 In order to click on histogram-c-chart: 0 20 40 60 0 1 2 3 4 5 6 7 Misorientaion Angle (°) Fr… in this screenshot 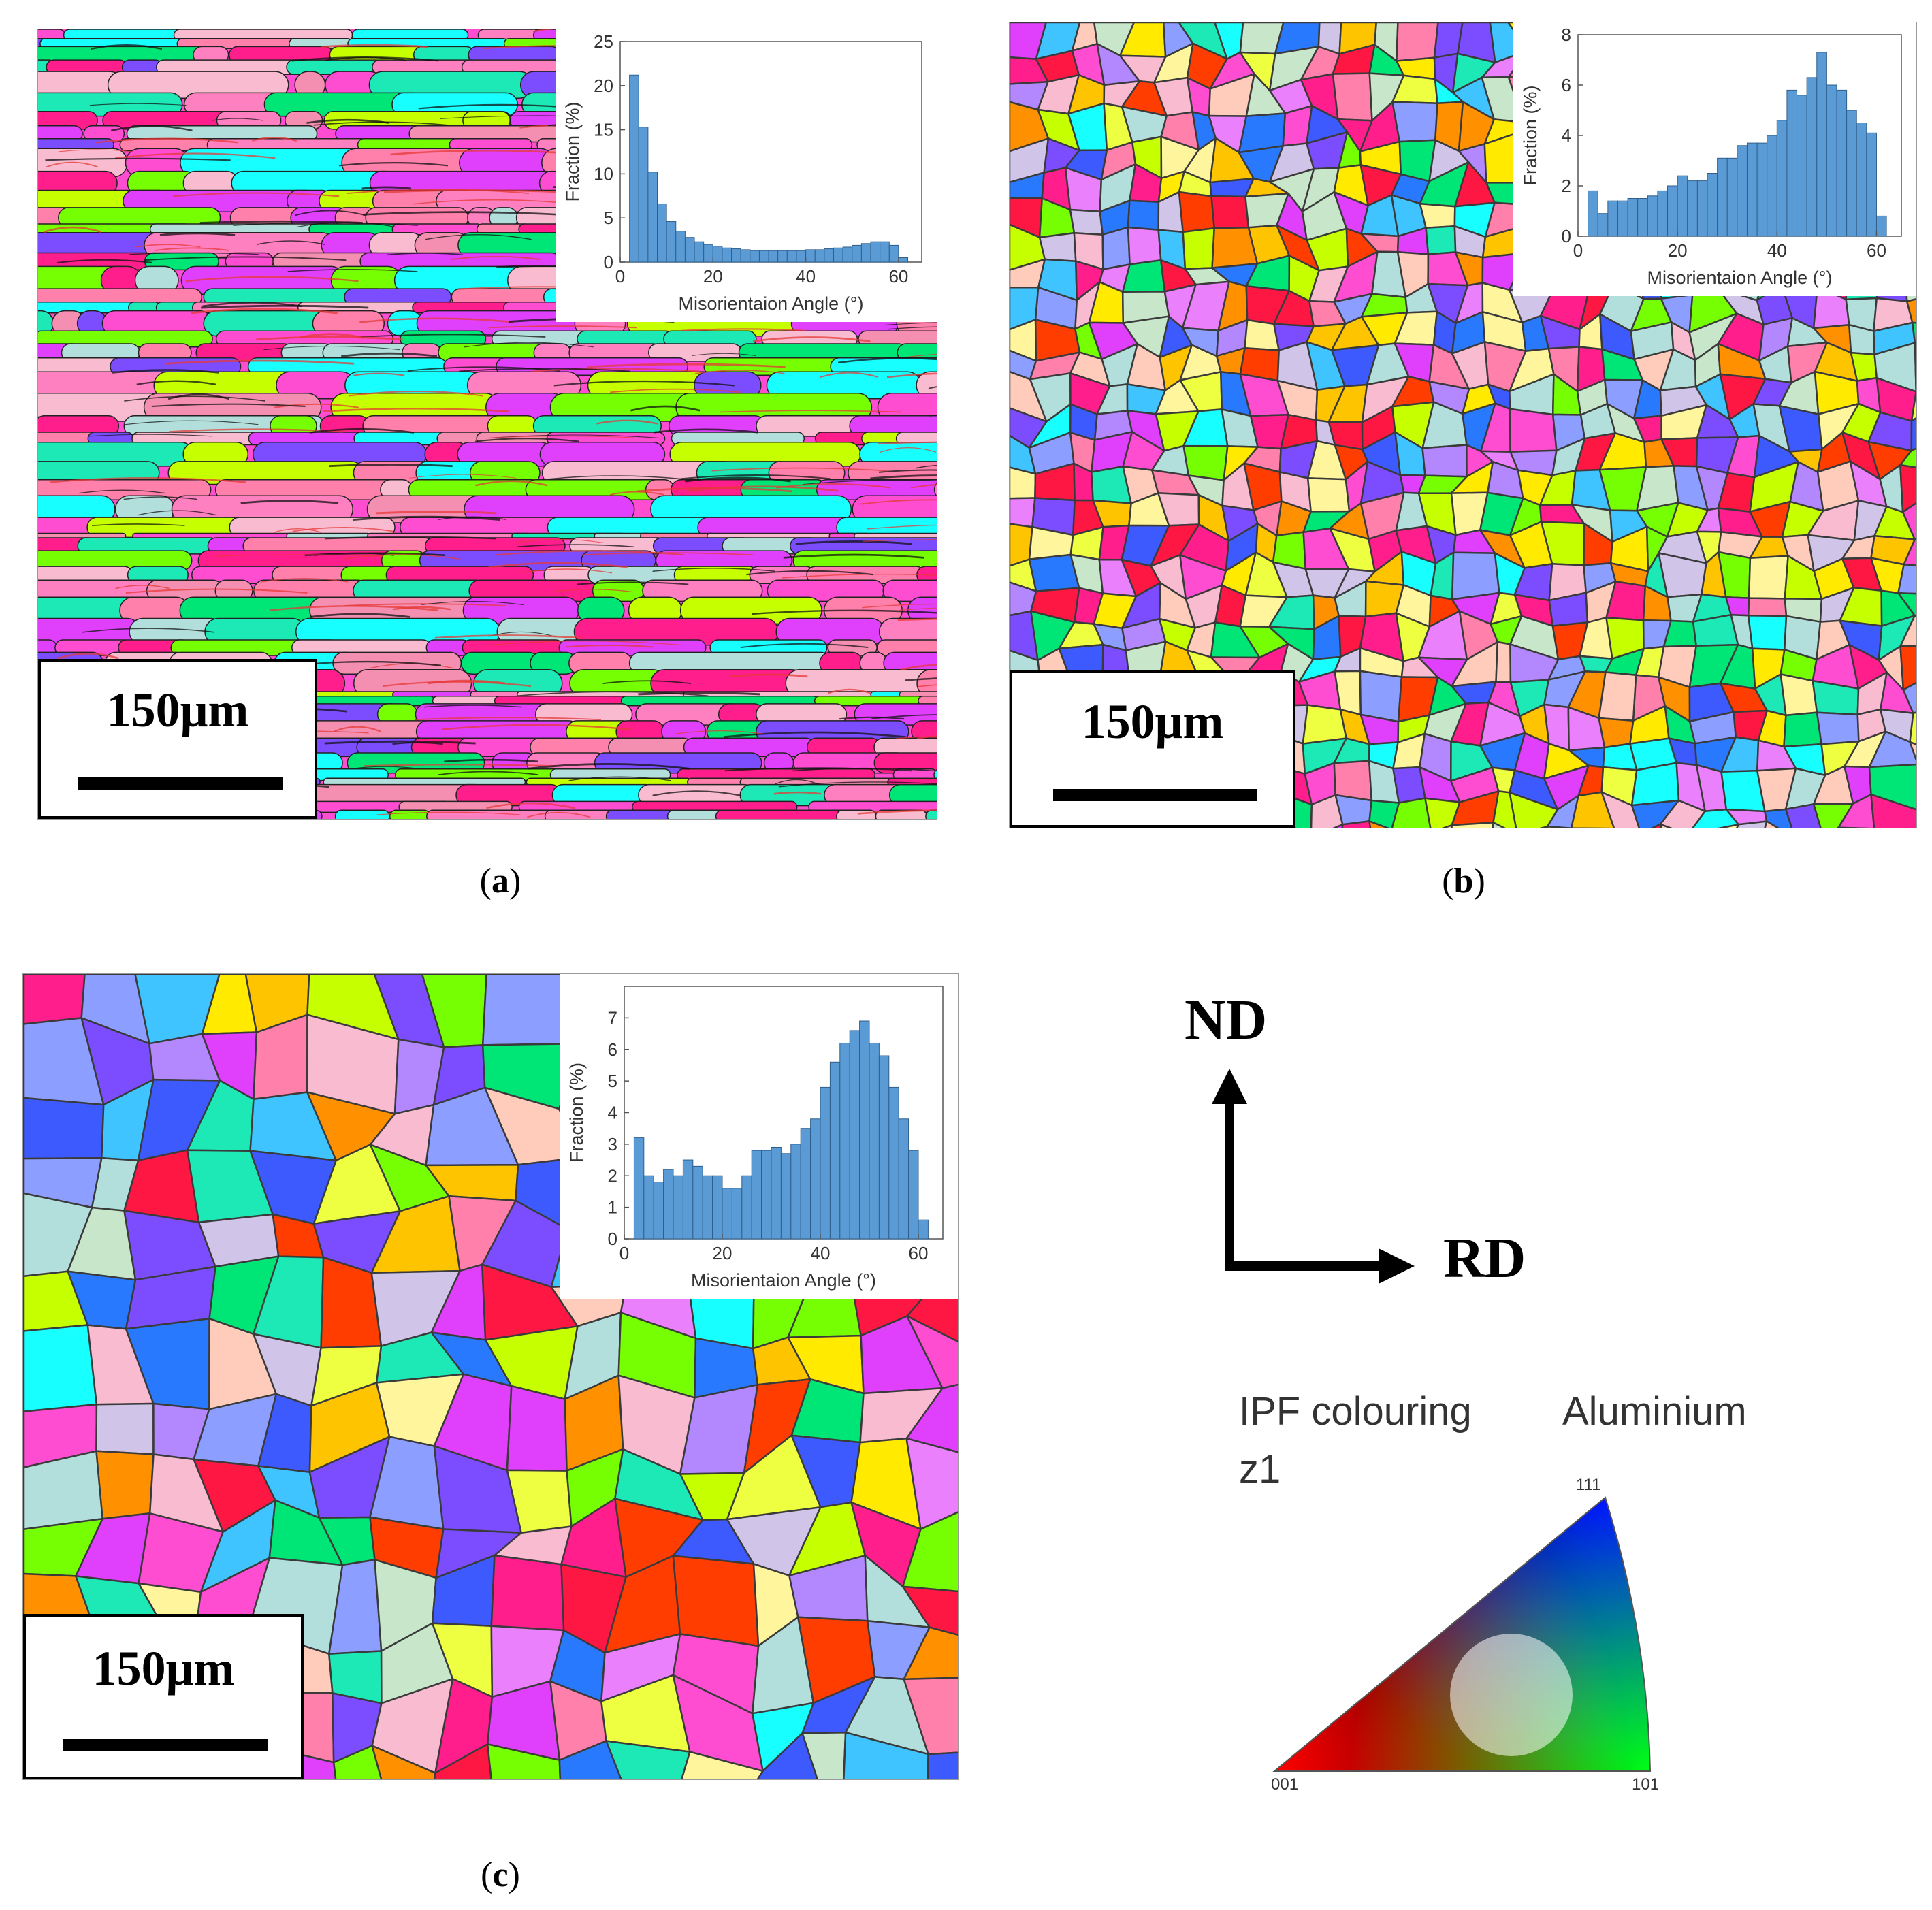, I will do `click(755, 1138)`.